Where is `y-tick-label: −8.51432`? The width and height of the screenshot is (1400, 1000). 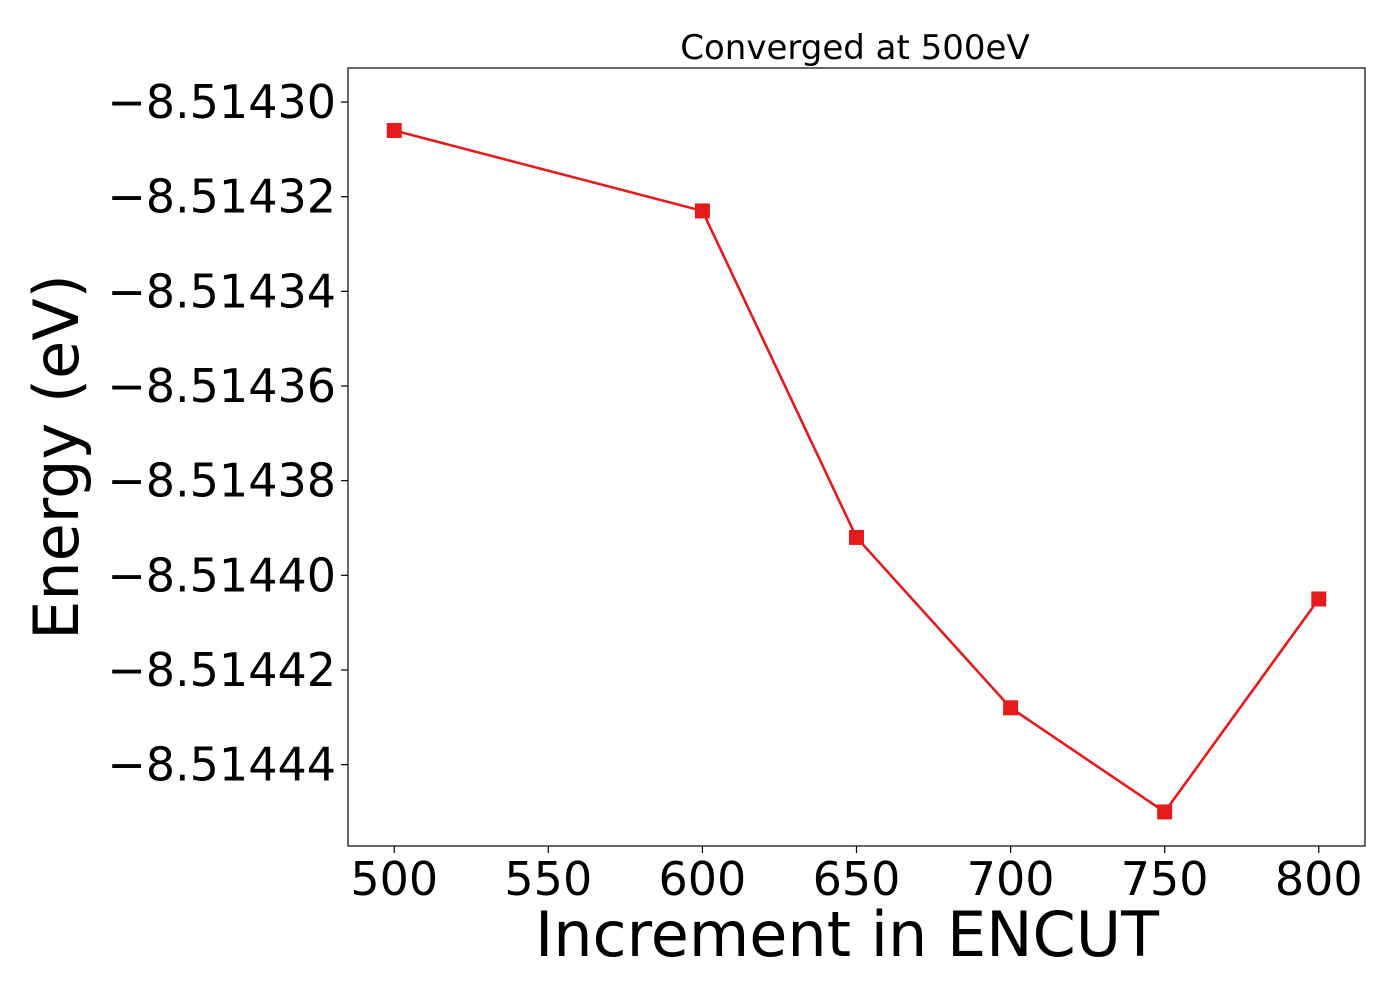 y-tick-label: −8.51432 is located at coordinates (221, 197).